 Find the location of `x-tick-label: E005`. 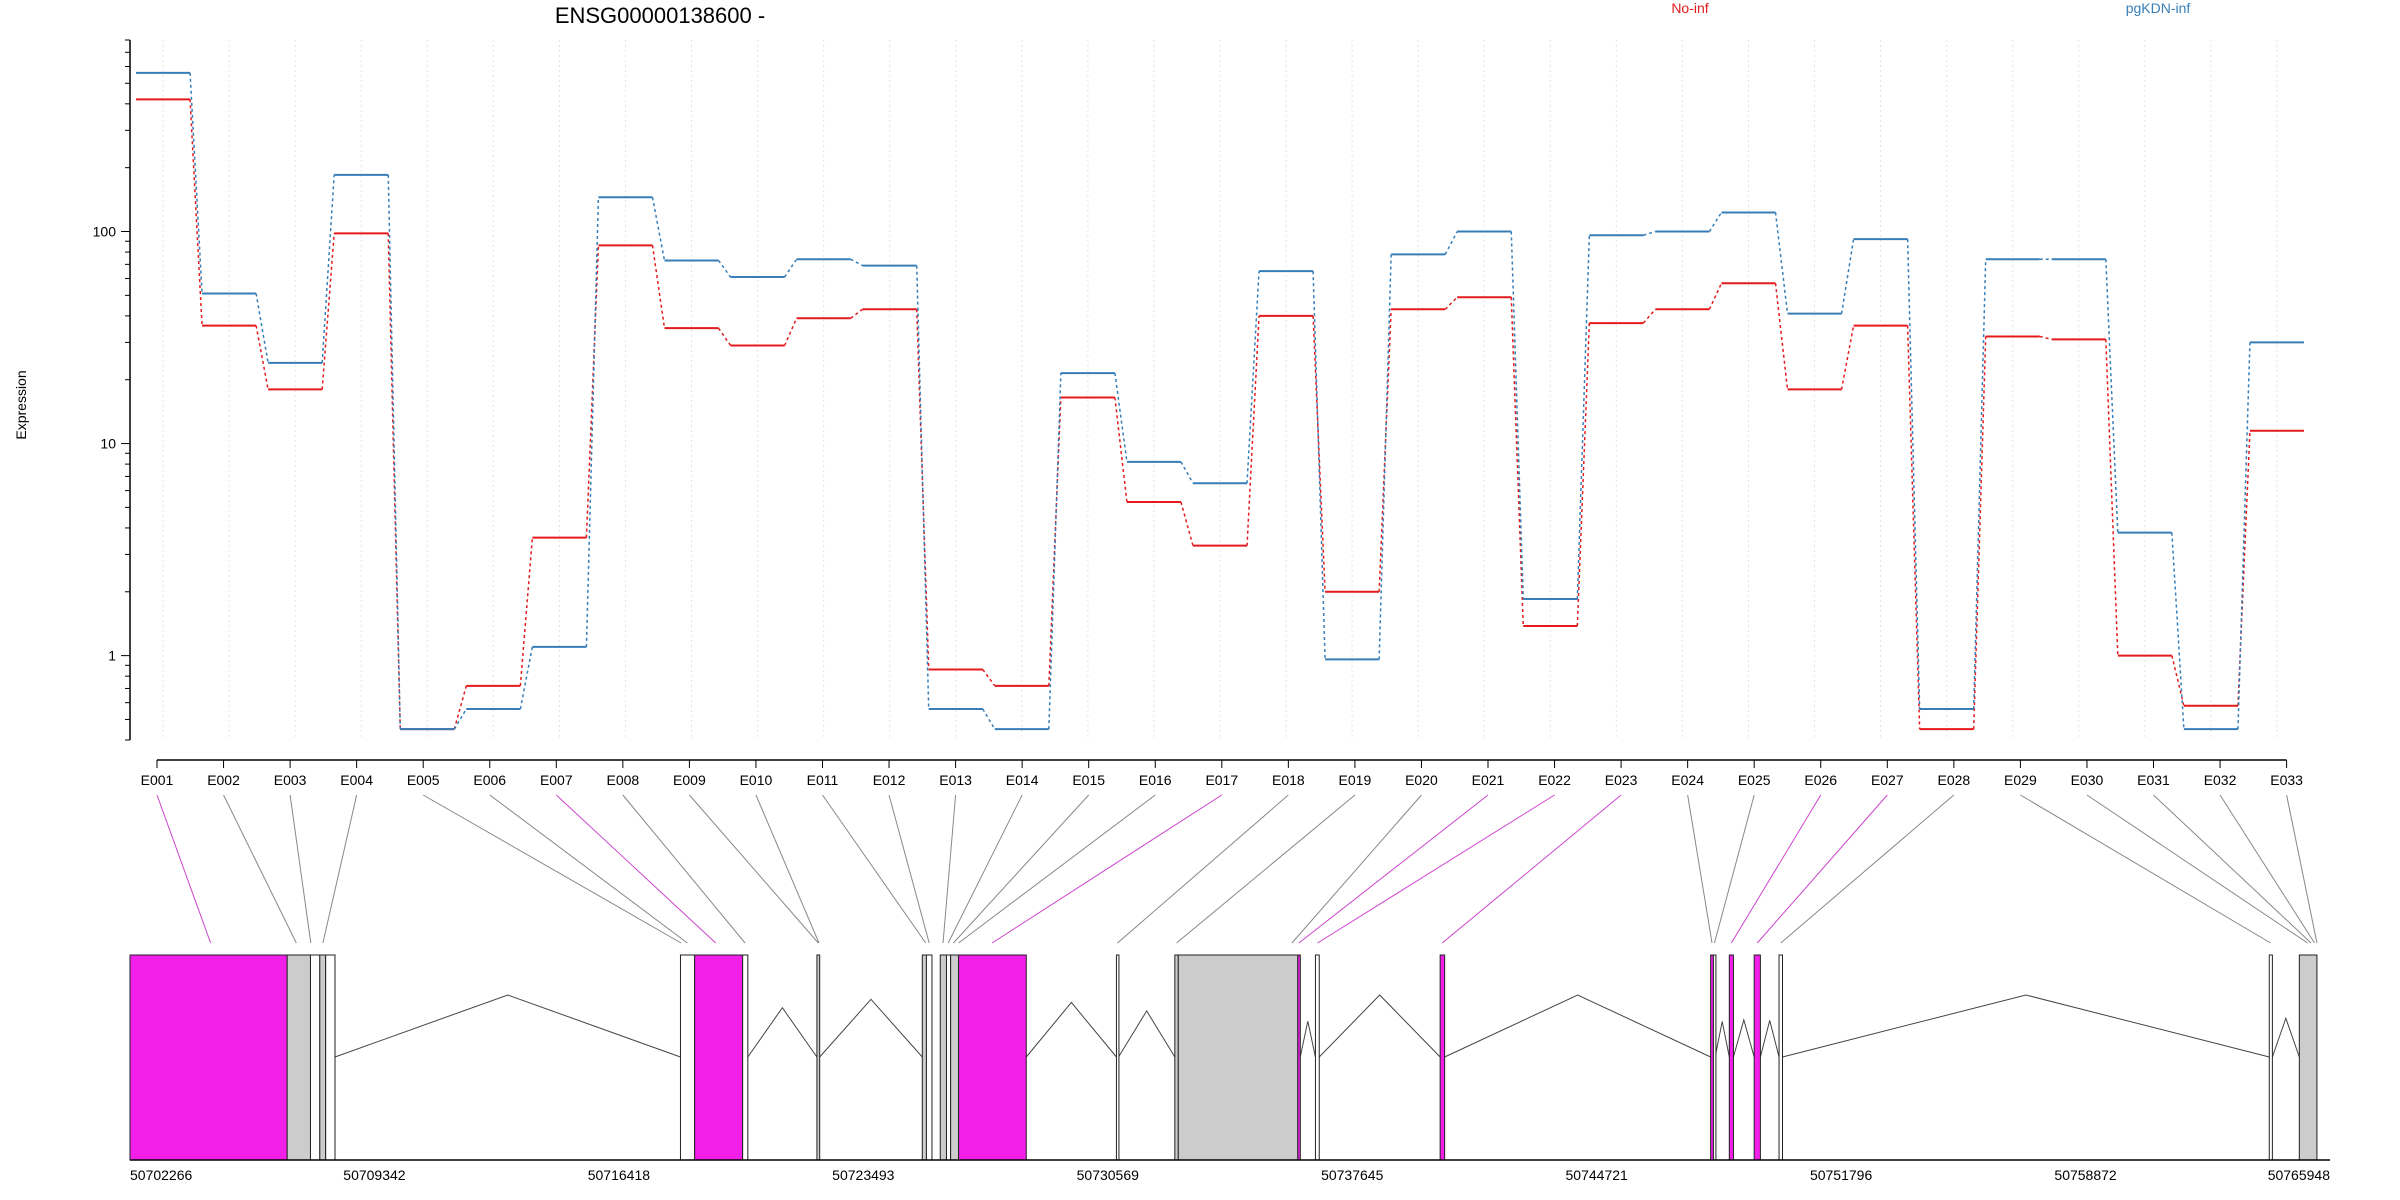

x-tick-label: E005 is located at coordinates (423, 780).